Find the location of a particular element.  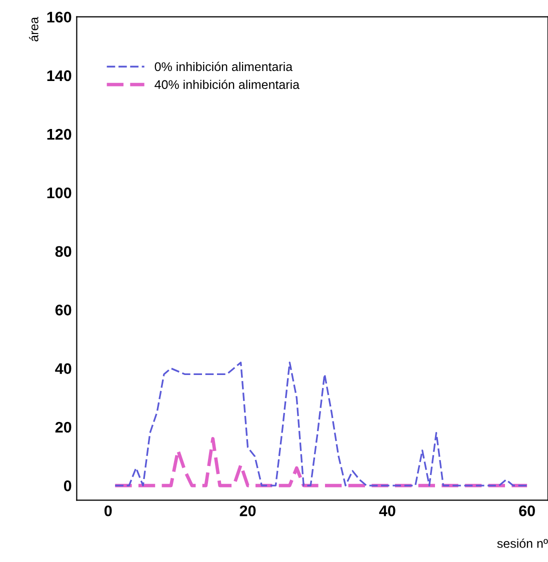

y-tick-label: 100 is located at coordinates (59, 192).